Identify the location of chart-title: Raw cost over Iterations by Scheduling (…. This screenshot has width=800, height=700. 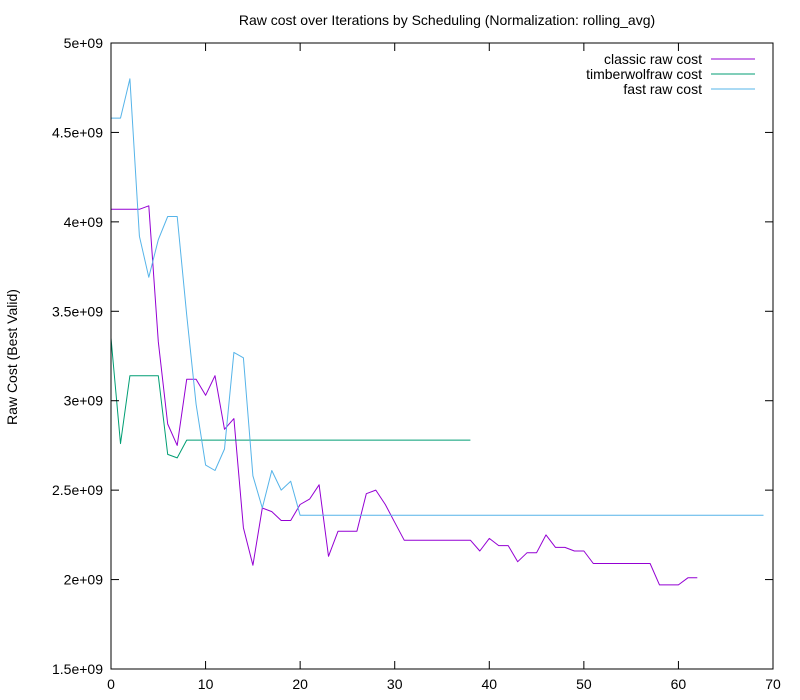
(447, 20).